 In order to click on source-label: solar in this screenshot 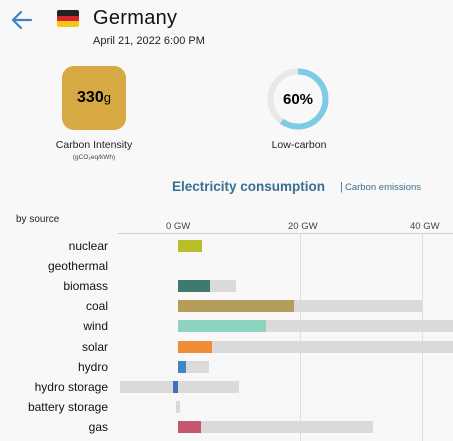, I will do `click(94, 346)`.